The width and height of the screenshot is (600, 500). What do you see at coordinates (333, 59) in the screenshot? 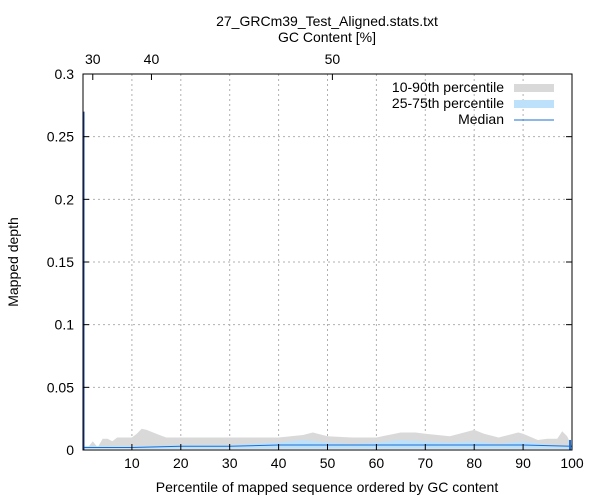
I see `x2-tick-label: 50` at bounding box center [333, 59].